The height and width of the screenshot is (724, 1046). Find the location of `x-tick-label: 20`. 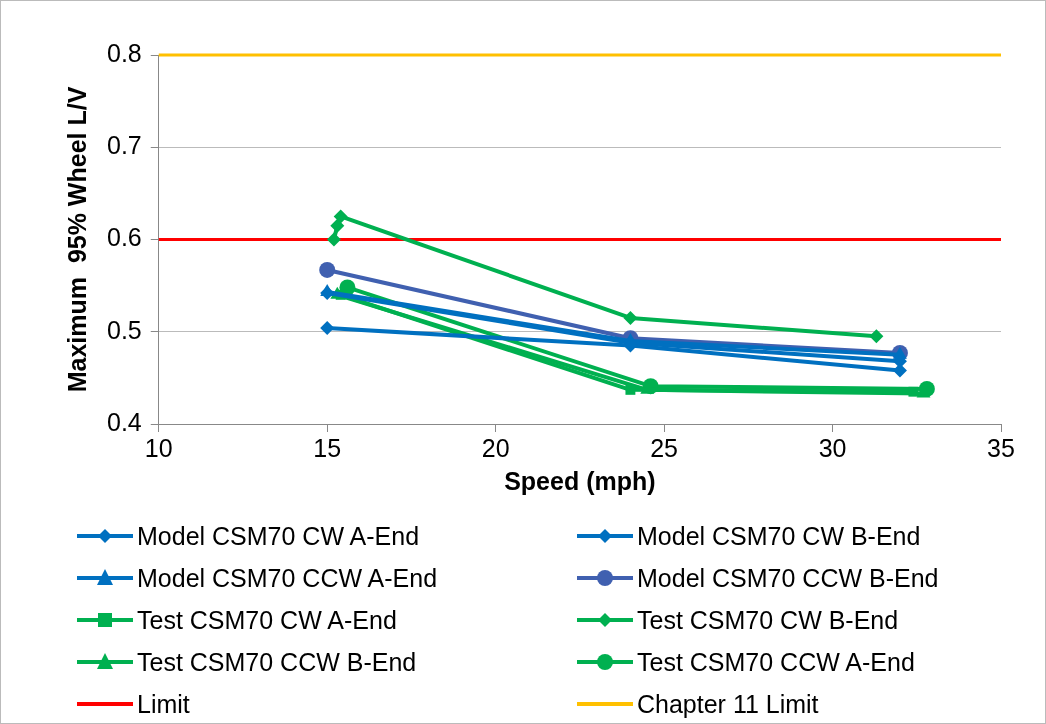

x-tick-label: 20 is located at coordinates (495, 447).